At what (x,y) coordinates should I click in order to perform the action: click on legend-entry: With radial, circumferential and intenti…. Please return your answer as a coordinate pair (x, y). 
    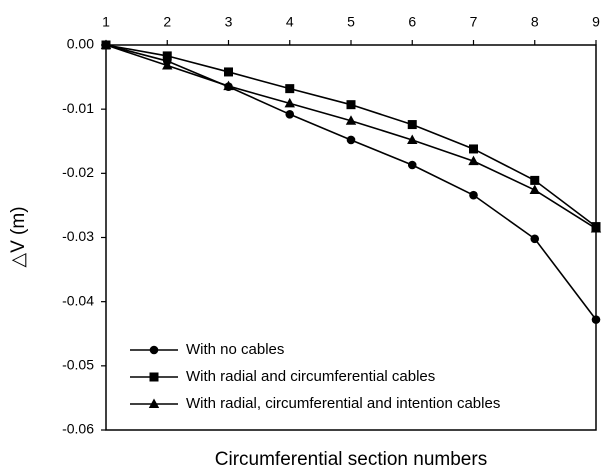
    Looking at the image, I should click on (315, 403).